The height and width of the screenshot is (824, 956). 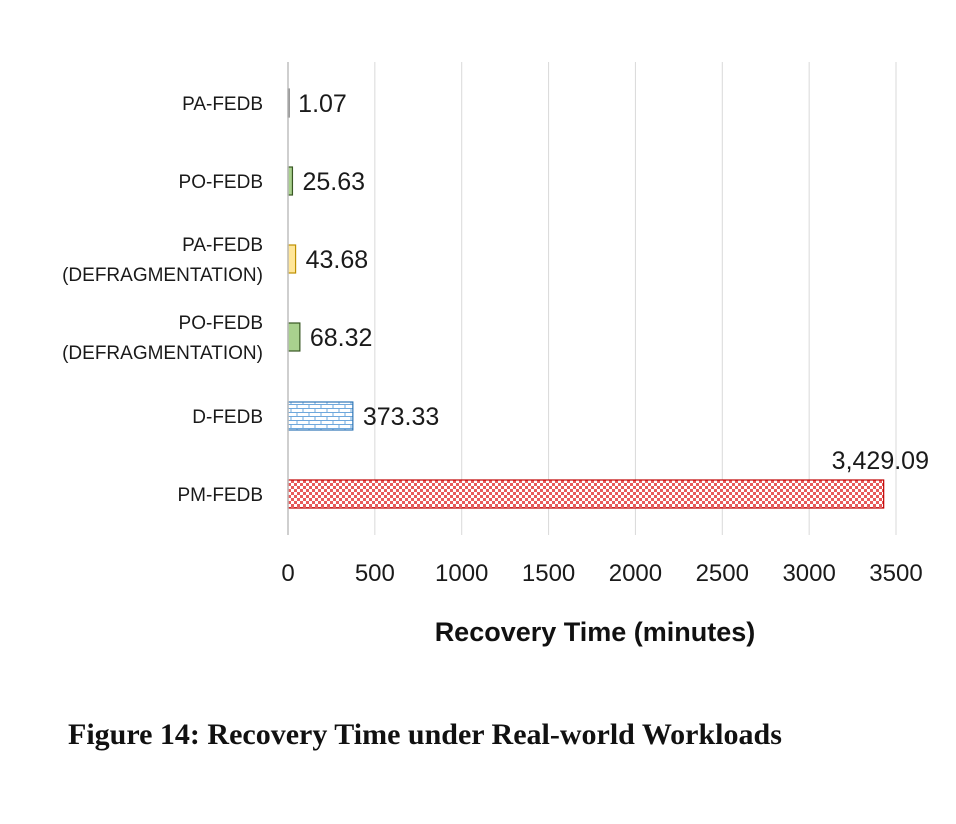 What do you see at coordinates (375, 573) in the screenshot?
I see `x-tick-label: 500` at bounding box center [375, 573].